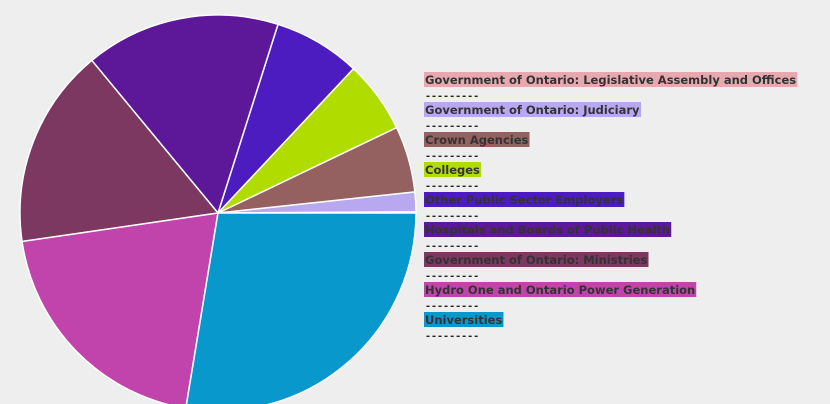 The image size is (830, 404). I want to click on legend-label: Government of Ontario: Judiciary, so click(532, 110).